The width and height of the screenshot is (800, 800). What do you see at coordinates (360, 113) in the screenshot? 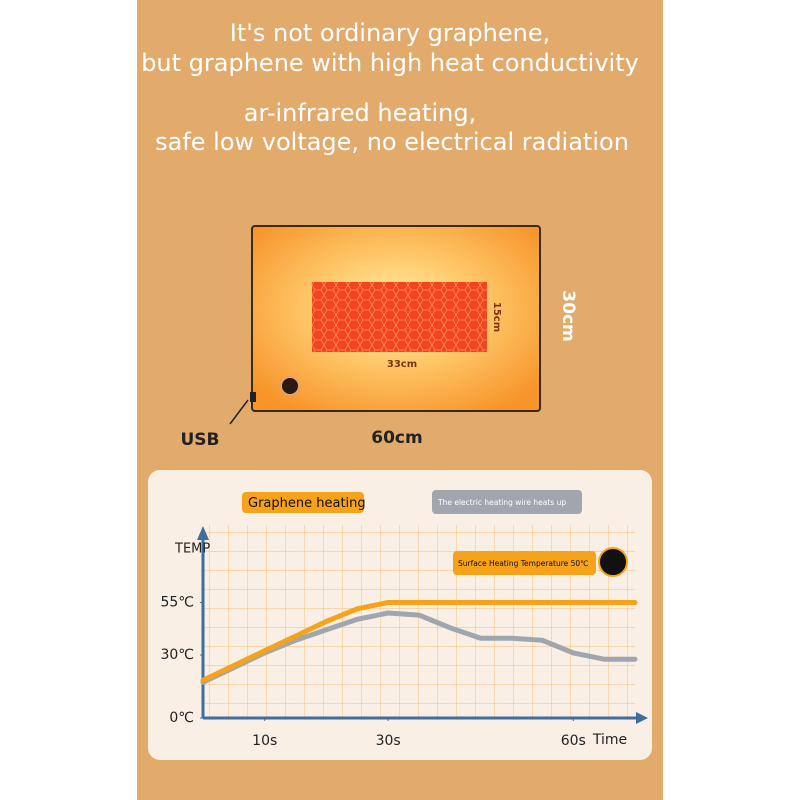
I see `subline: ar-infrared heating,` at bounding box center [360, 113].